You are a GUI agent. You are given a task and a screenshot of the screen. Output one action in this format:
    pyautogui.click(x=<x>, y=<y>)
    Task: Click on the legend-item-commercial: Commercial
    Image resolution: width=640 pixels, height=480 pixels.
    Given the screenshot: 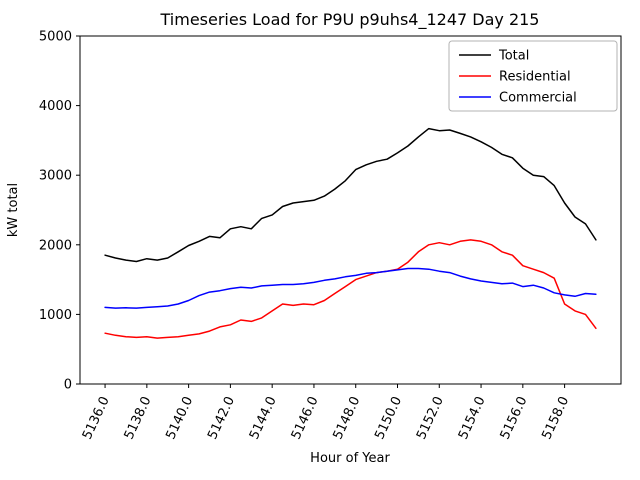 What is the action you would take?
    pyautogui.click(x=518, y=98)
    